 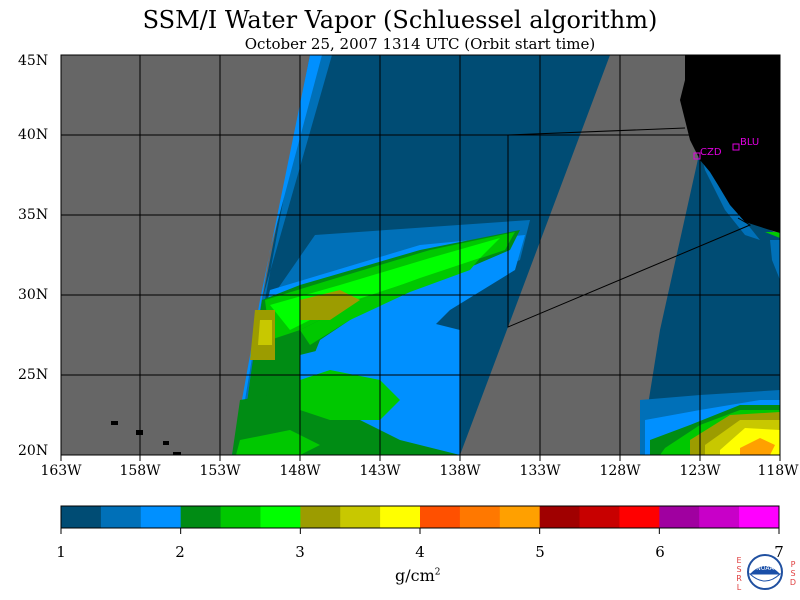 What do you see at coordinates (540, 471) in the screenshot?
I see `lon-label-133w: 133W` at bounding box center [540, 471].